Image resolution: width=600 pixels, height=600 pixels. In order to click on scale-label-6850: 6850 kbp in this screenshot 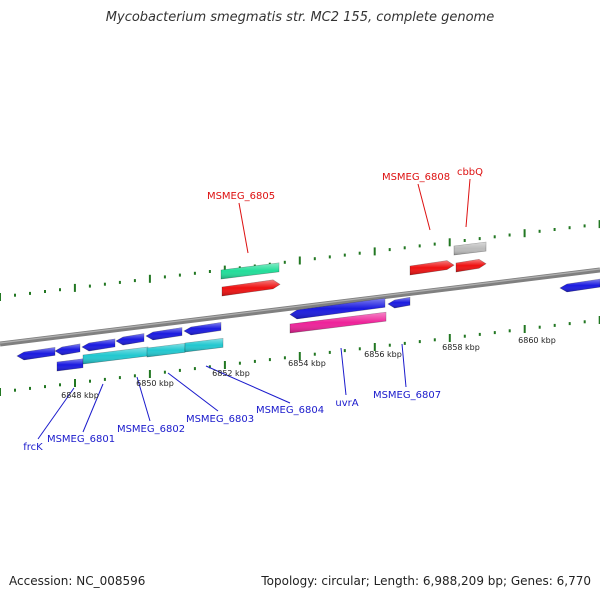, I will do `click(155, 383)`.